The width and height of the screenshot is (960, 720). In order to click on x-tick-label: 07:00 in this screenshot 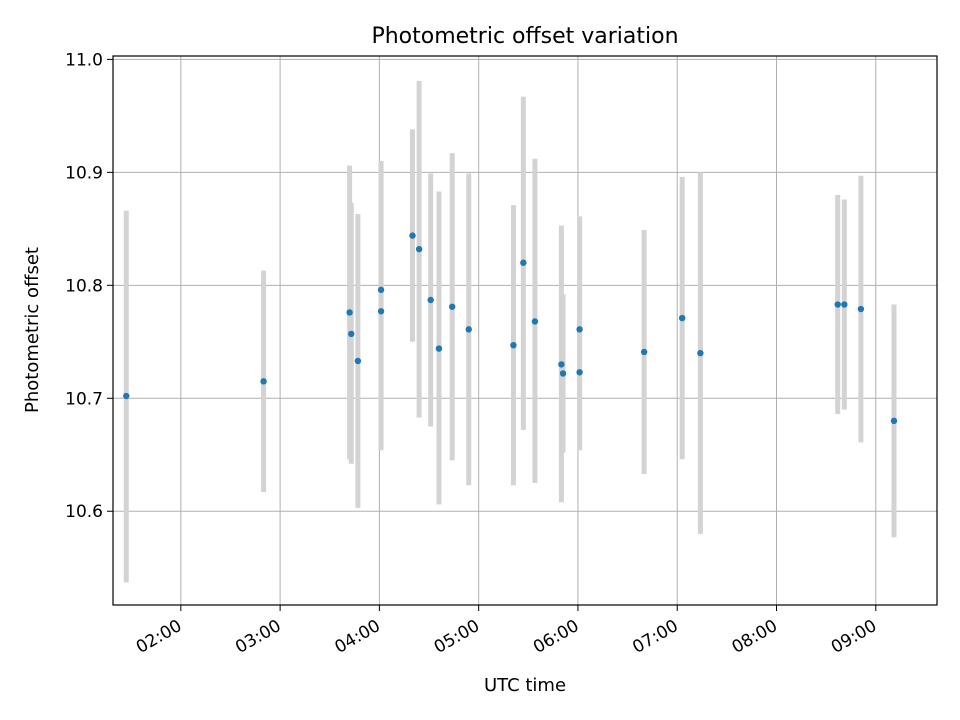, I will do `click(655, 637)`.